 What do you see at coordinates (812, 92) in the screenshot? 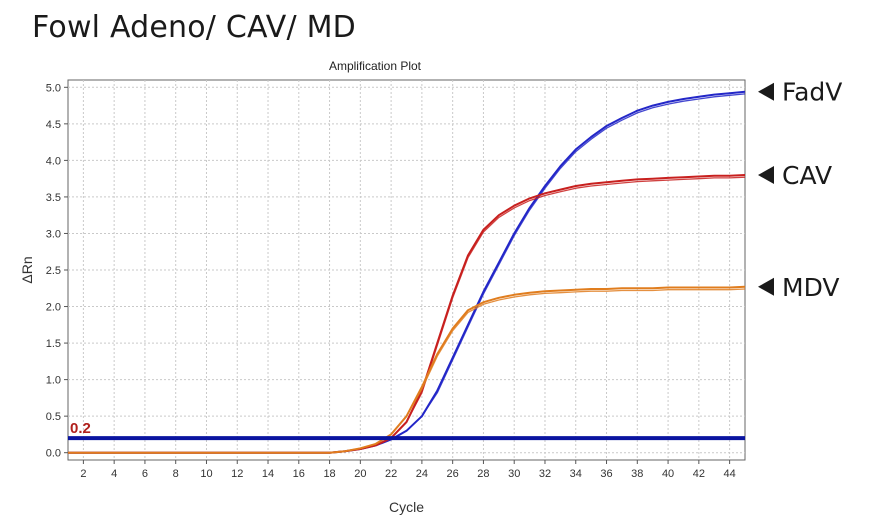
I see `annotation-fadv: FadV` at bounding box center [812, 92].